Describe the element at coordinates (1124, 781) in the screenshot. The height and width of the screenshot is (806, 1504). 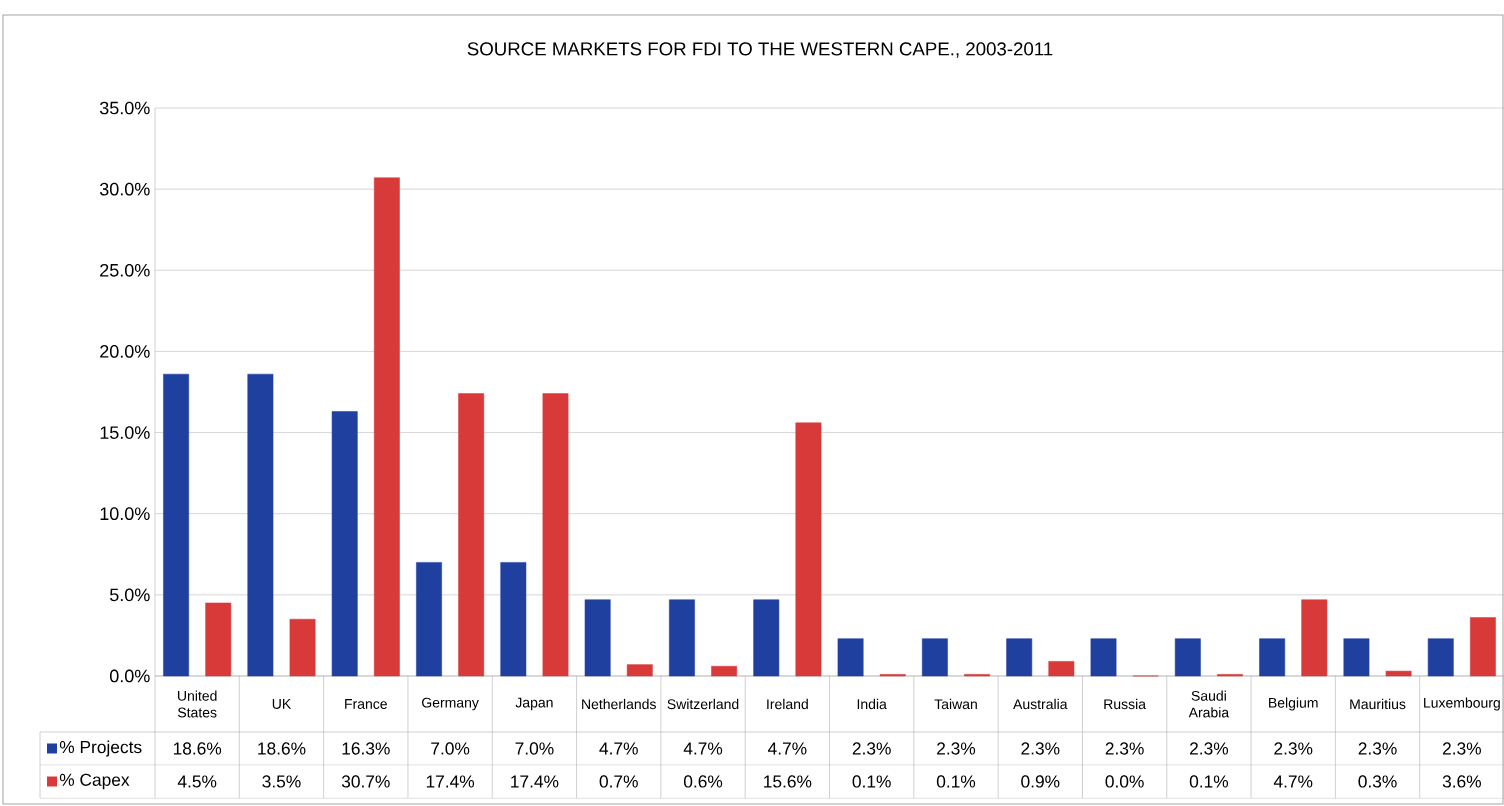
I see `data-label: 0.0%` at that location.